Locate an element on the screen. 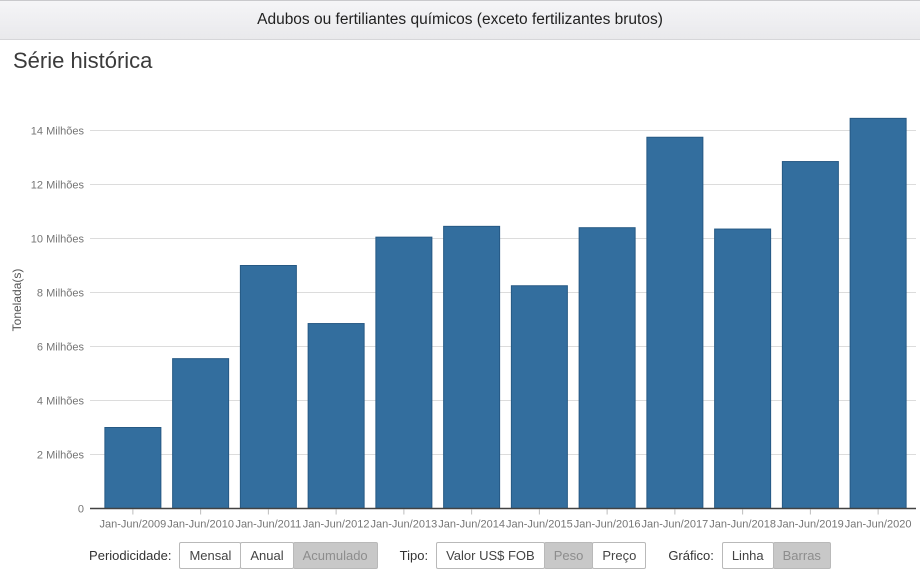  bar-jan-jun-2017 is located at coordinates (675, 322).